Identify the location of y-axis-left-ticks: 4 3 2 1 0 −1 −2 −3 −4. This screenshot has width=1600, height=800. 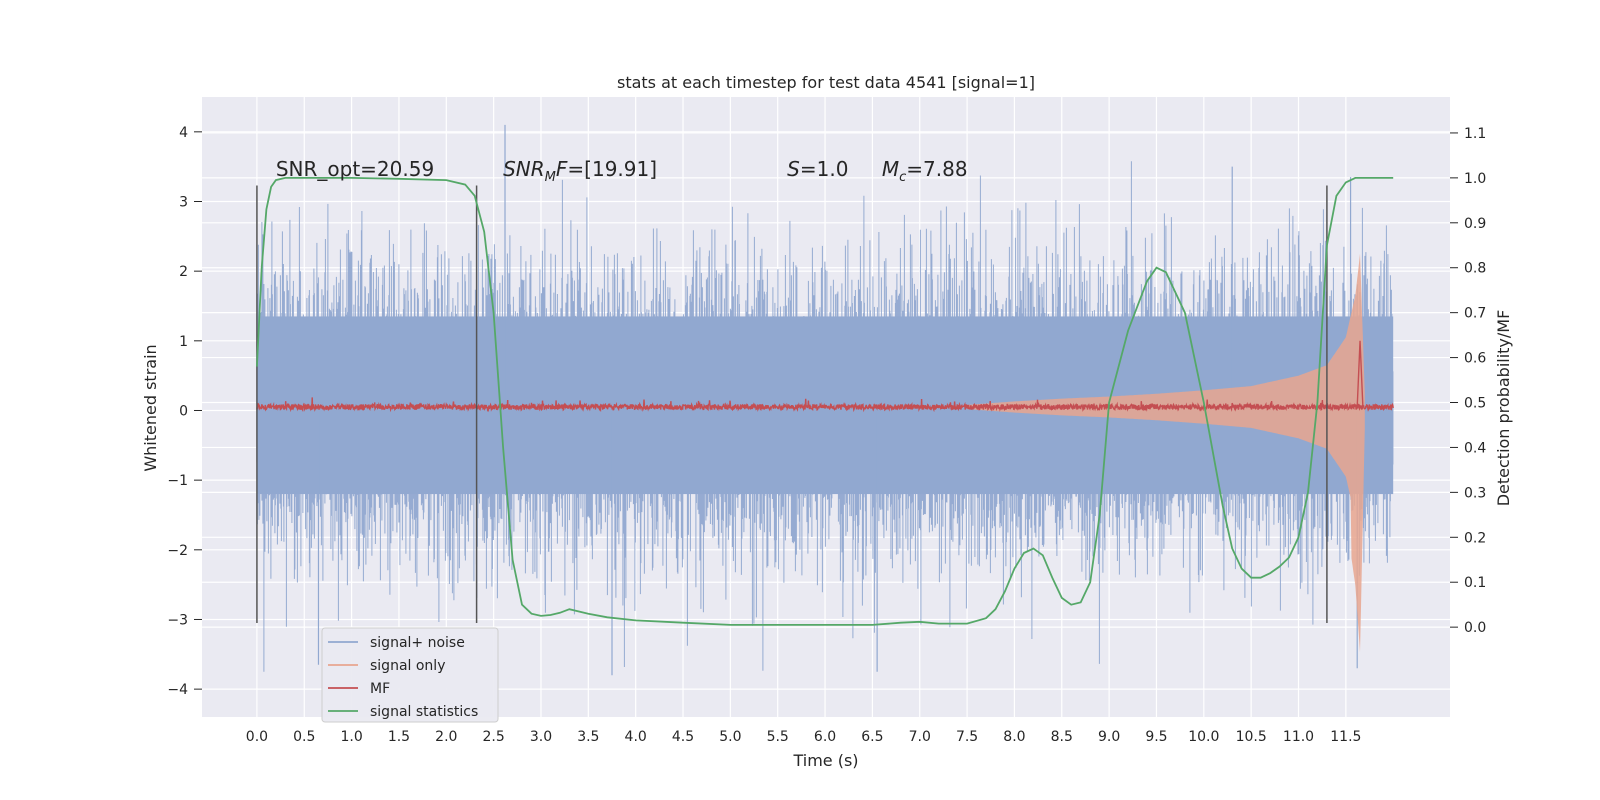
(184, 411).